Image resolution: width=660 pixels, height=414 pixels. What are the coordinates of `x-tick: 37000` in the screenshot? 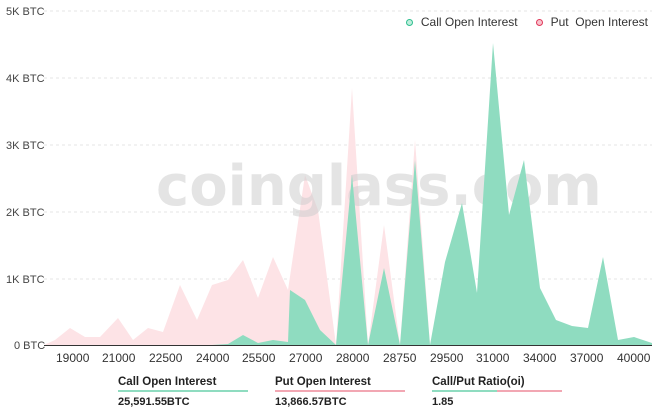 It's located at (587, 358).